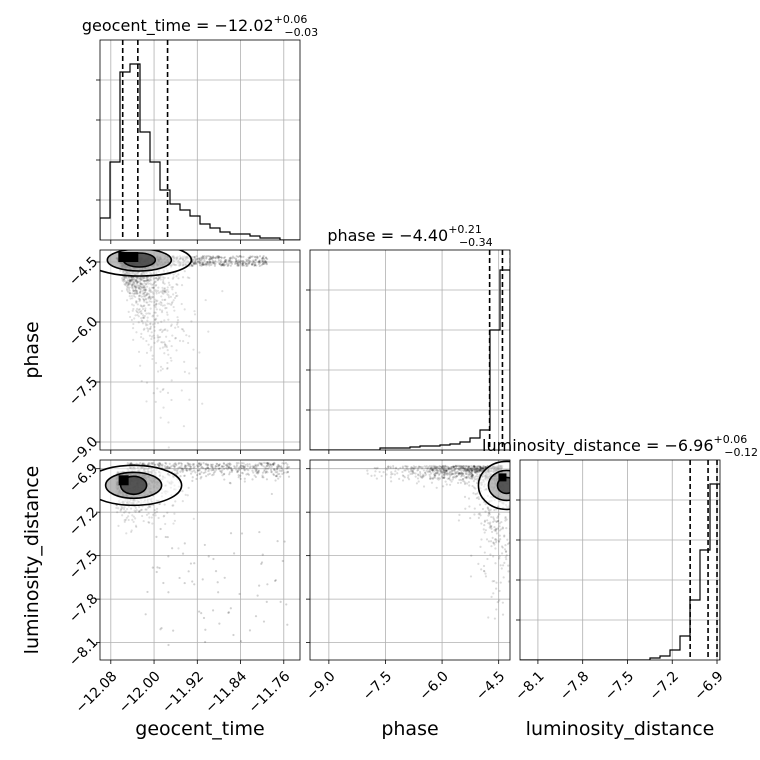 The width and height of the screenshot is (760, 760). I want to click on axes-frame, so click(200, 350).